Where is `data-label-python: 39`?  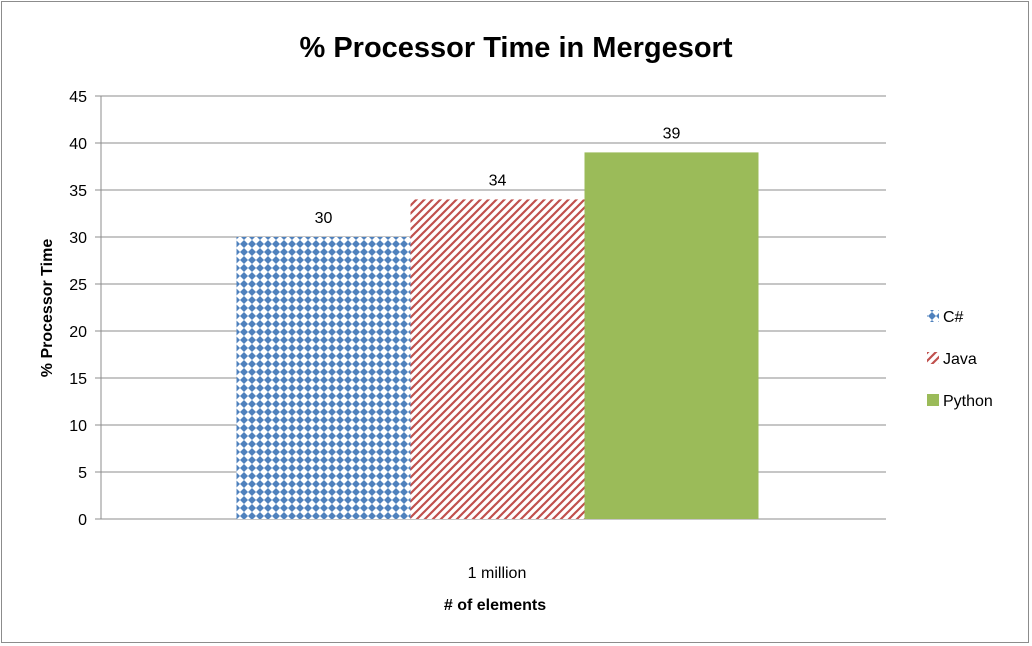
data-label-python: 39 is located at coordinates (672, 133).